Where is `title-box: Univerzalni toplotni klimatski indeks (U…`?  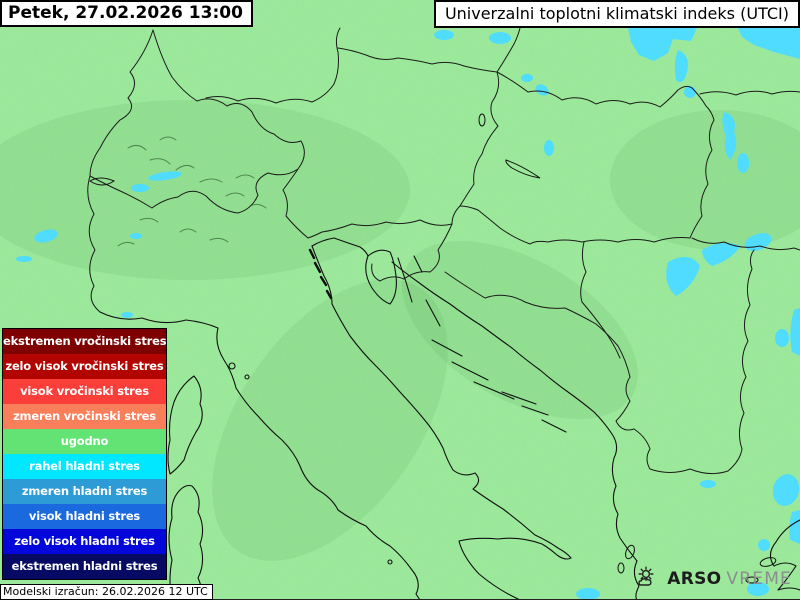 title-box: Univerzalni toplotni klimatski indeks (U… is located at coordinates (616, 14).